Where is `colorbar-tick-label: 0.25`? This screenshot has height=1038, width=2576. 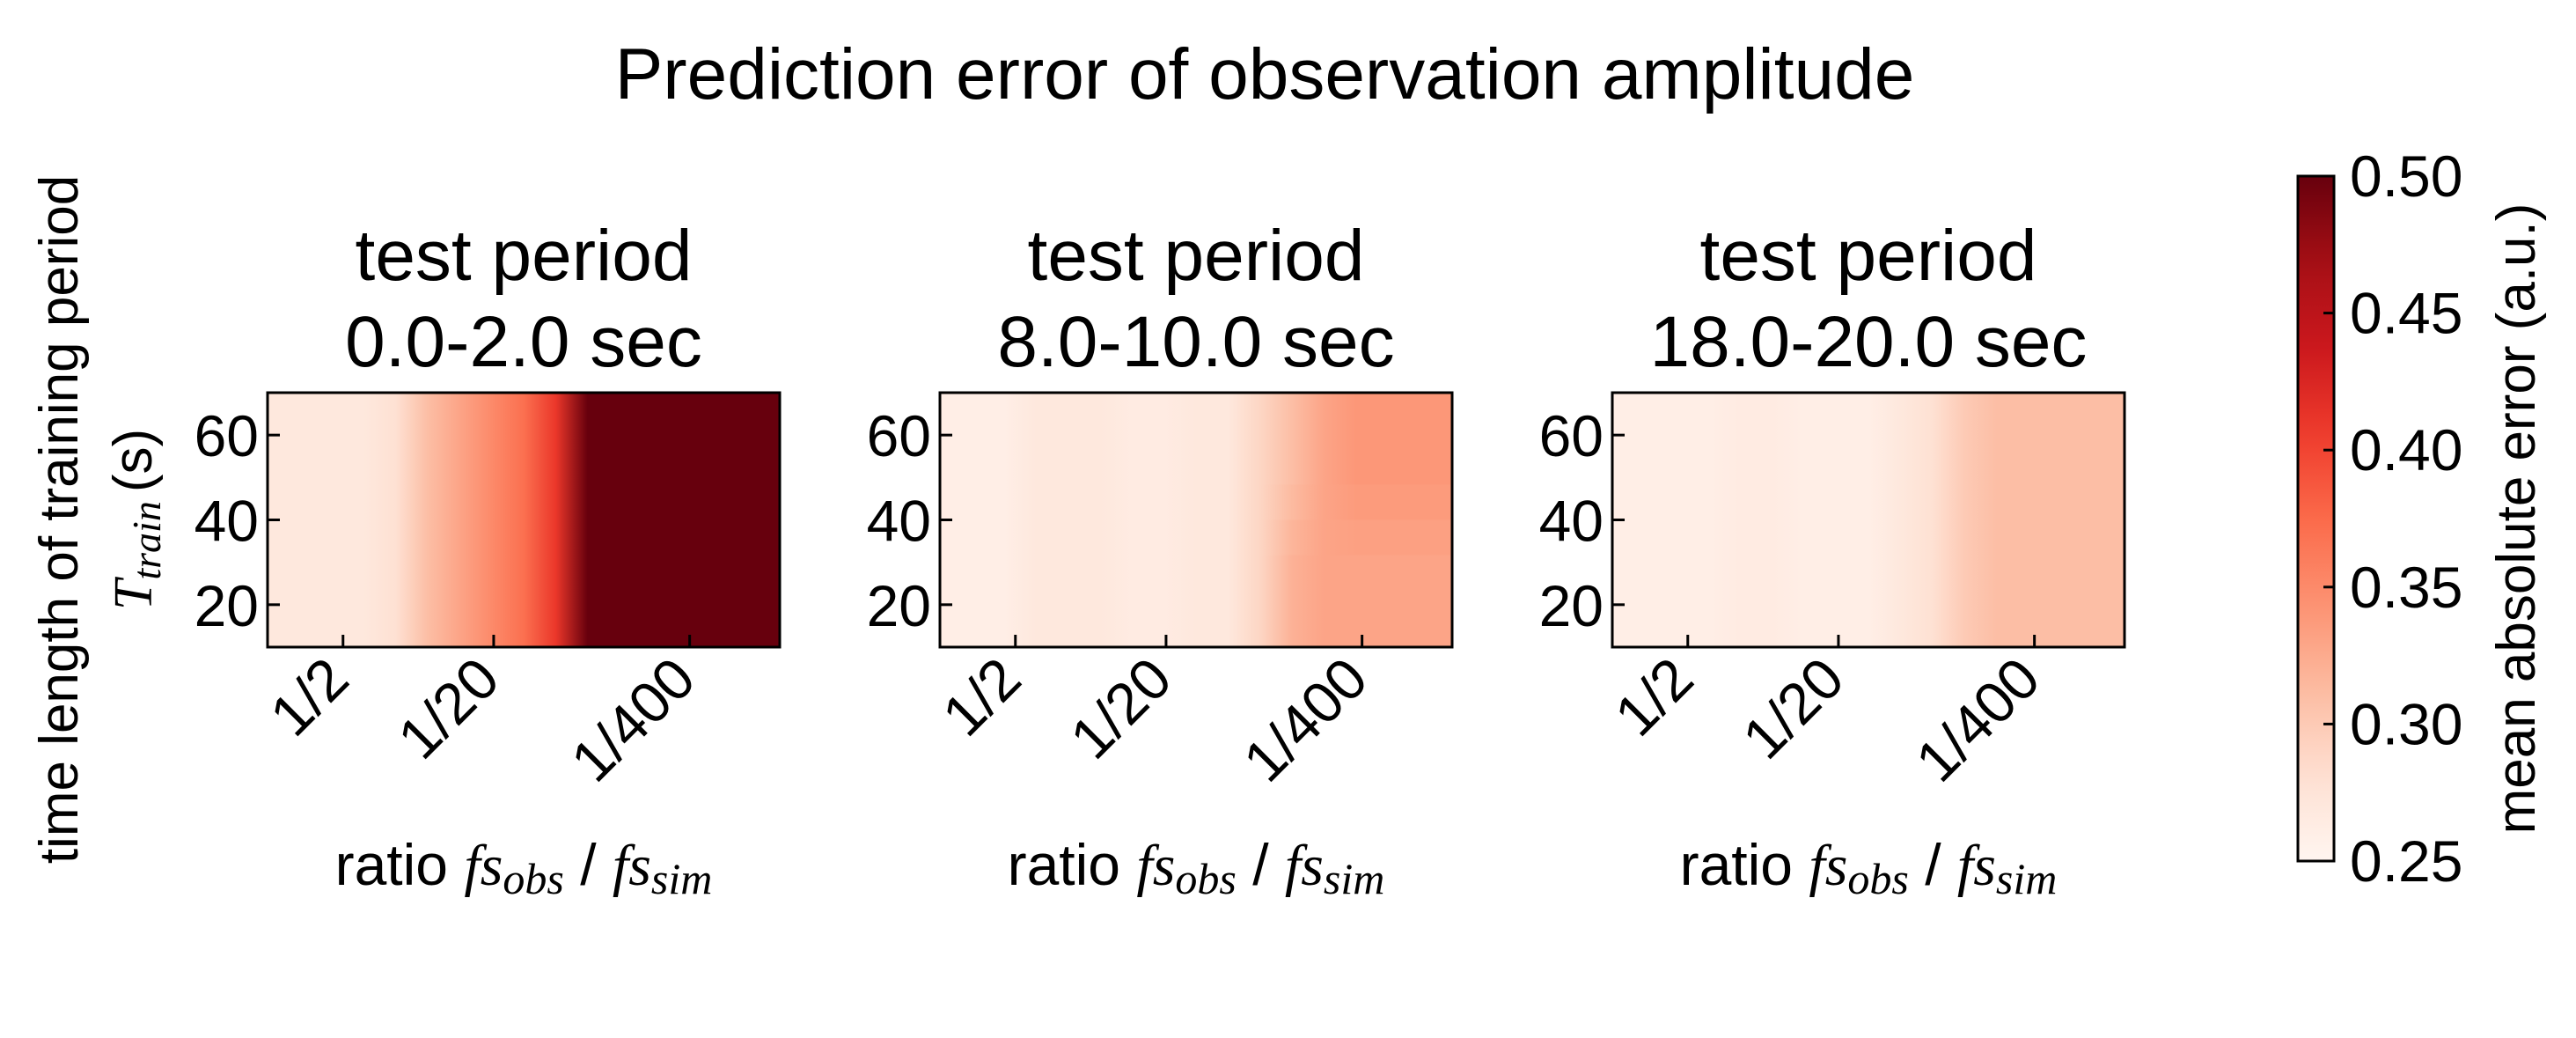
colorbar-tick-label: 0.25 is located at coordinates (2406, 861).